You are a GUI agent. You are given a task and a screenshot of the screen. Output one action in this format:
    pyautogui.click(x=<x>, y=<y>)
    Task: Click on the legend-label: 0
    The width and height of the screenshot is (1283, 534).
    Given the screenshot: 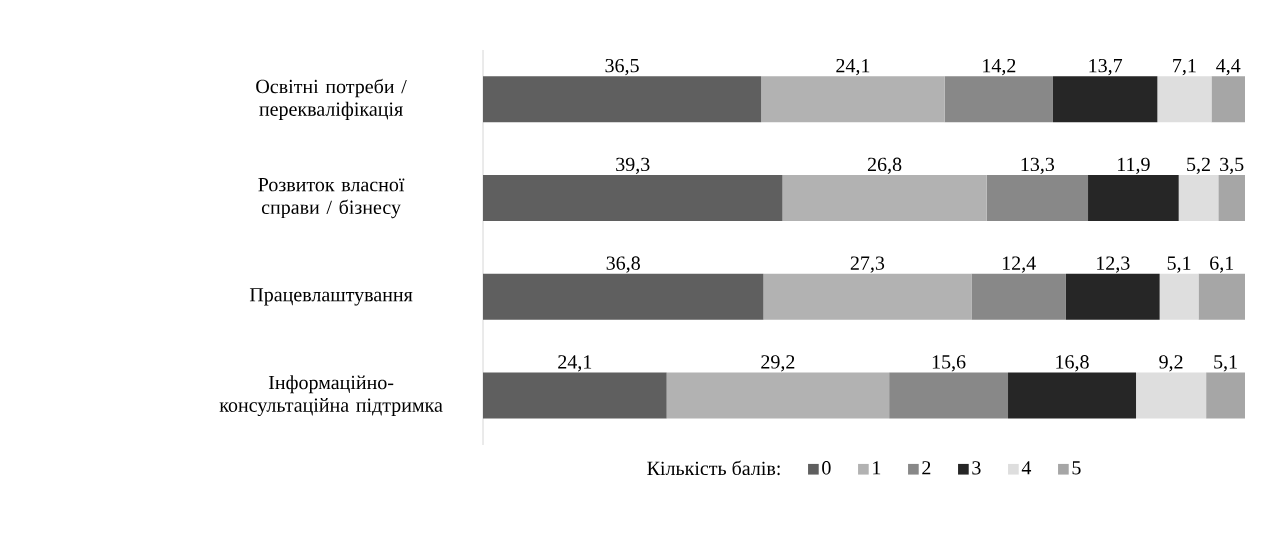 What is the action you would take?
    pyautogui.click(x=826, y=468)
    